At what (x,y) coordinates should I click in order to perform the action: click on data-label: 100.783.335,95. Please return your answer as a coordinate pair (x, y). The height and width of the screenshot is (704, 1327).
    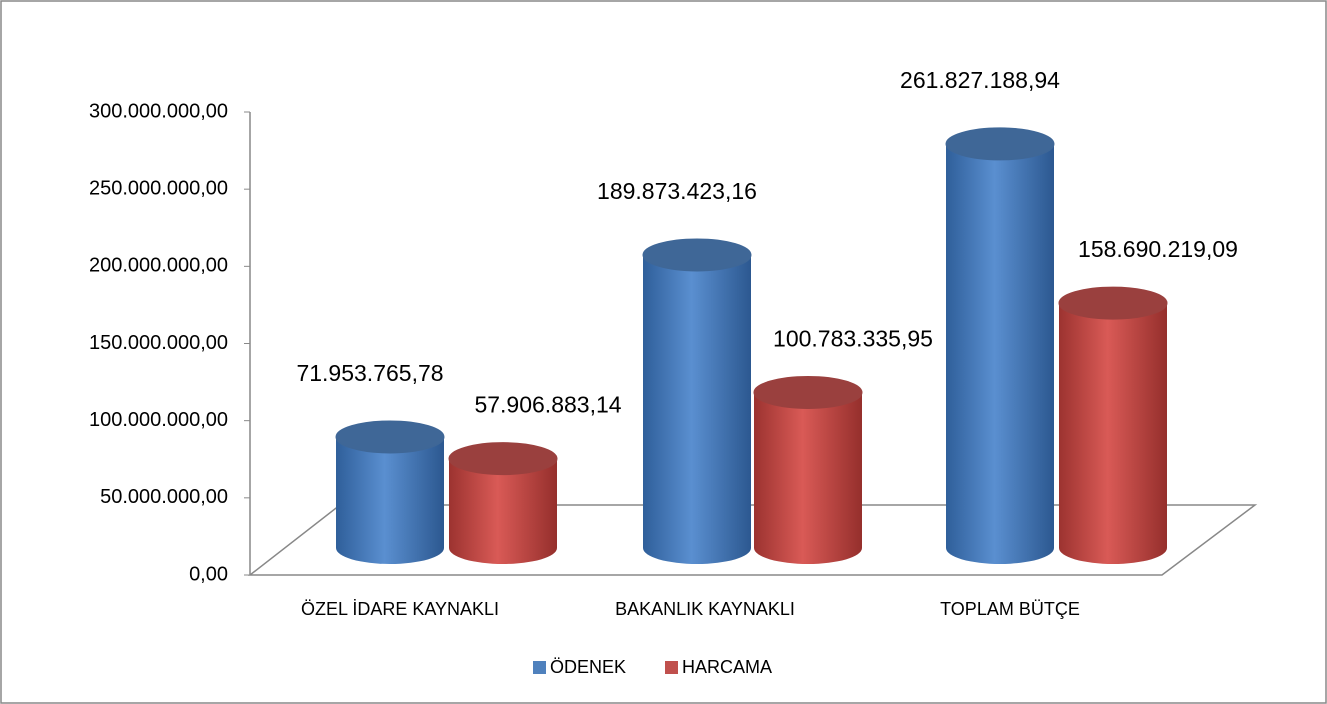
    Looking at the image, I should click on (853, 339).